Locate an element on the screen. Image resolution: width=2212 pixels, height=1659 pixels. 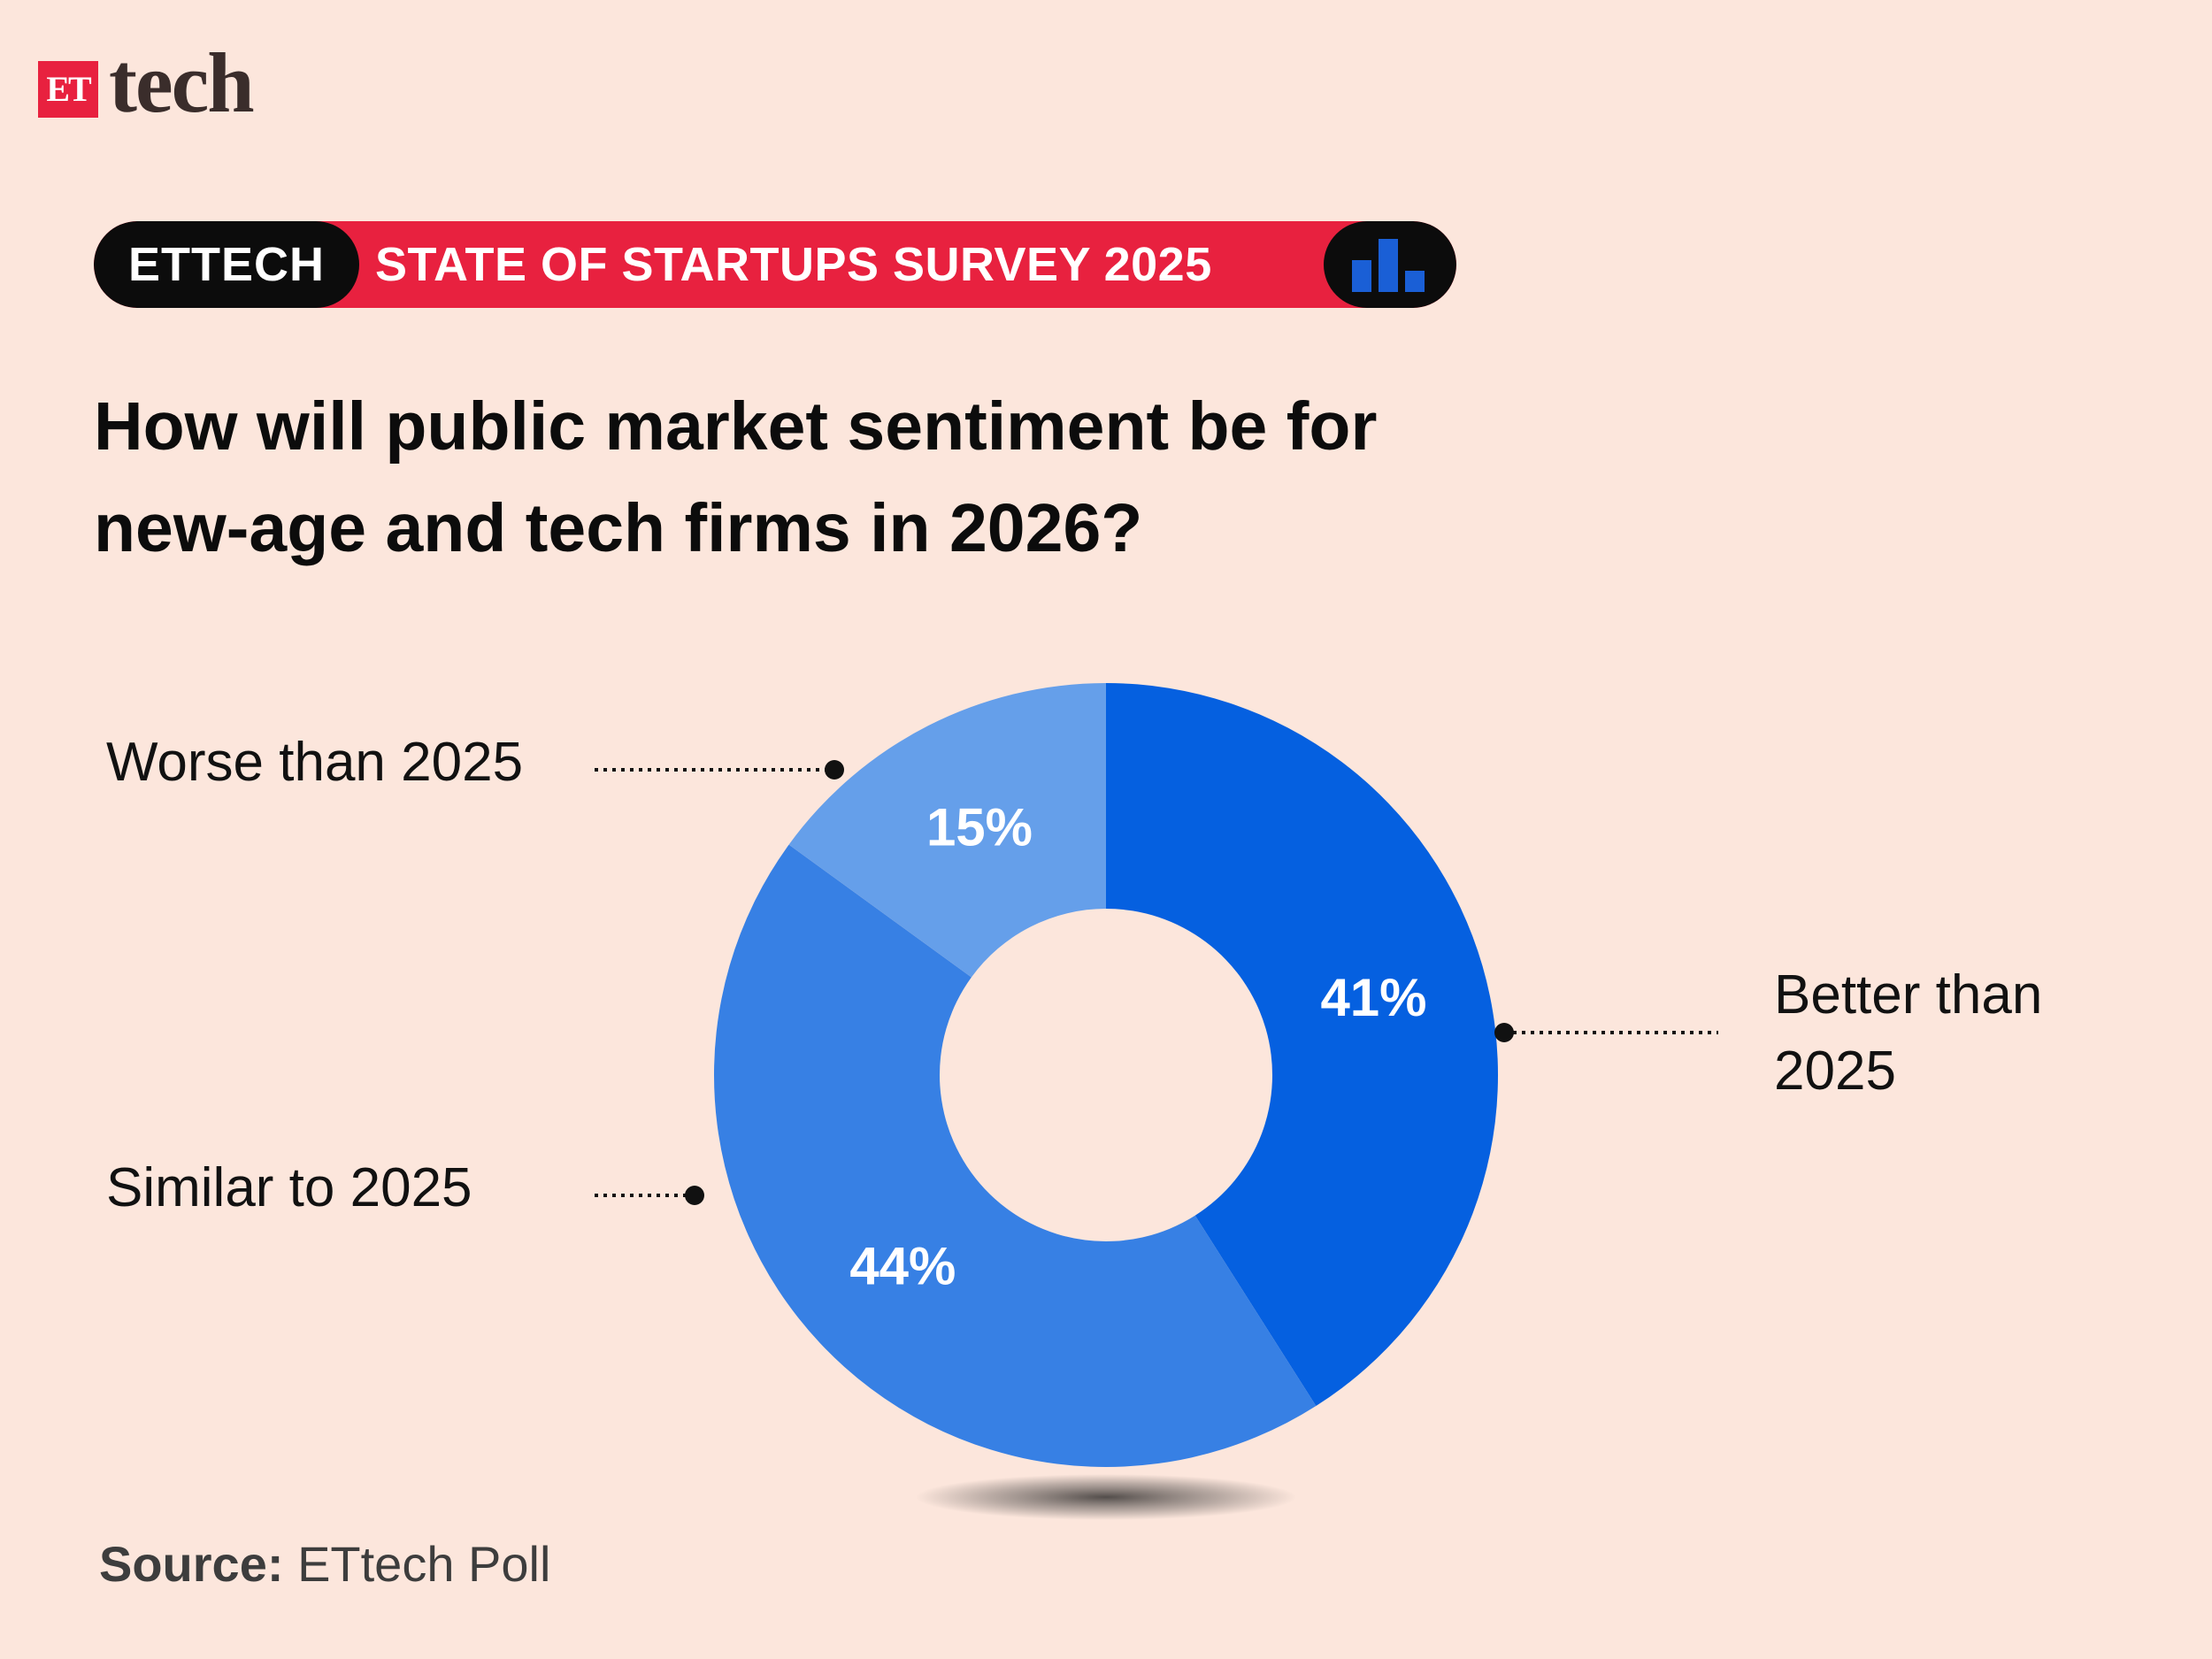
category-label-better-than-2025: Better than 2025 is located at coordinates (1908, 1033).